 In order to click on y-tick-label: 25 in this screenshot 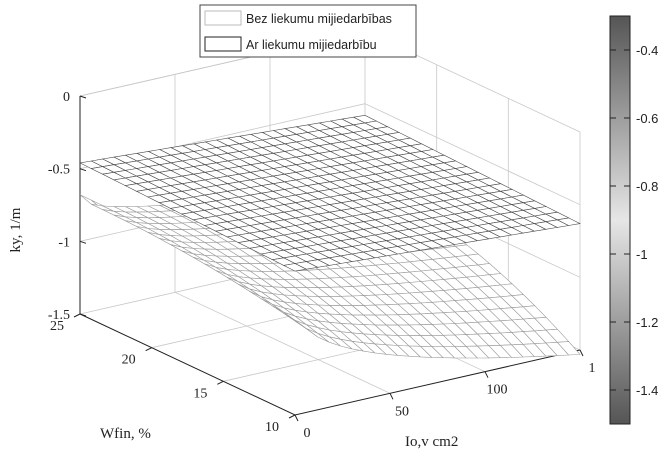, I will do `click(57, 326)`.